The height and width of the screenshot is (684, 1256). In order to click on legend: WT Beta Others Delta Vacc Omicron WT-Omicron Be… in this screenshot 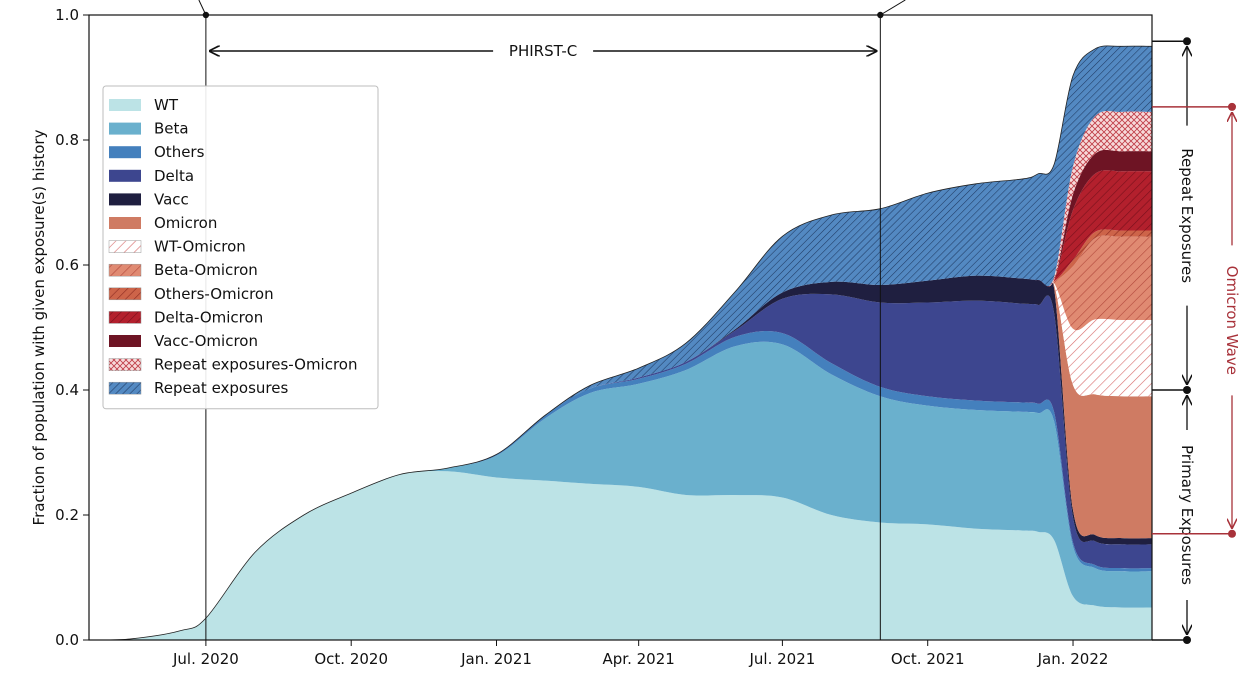, I will do `click(240, 247)`.